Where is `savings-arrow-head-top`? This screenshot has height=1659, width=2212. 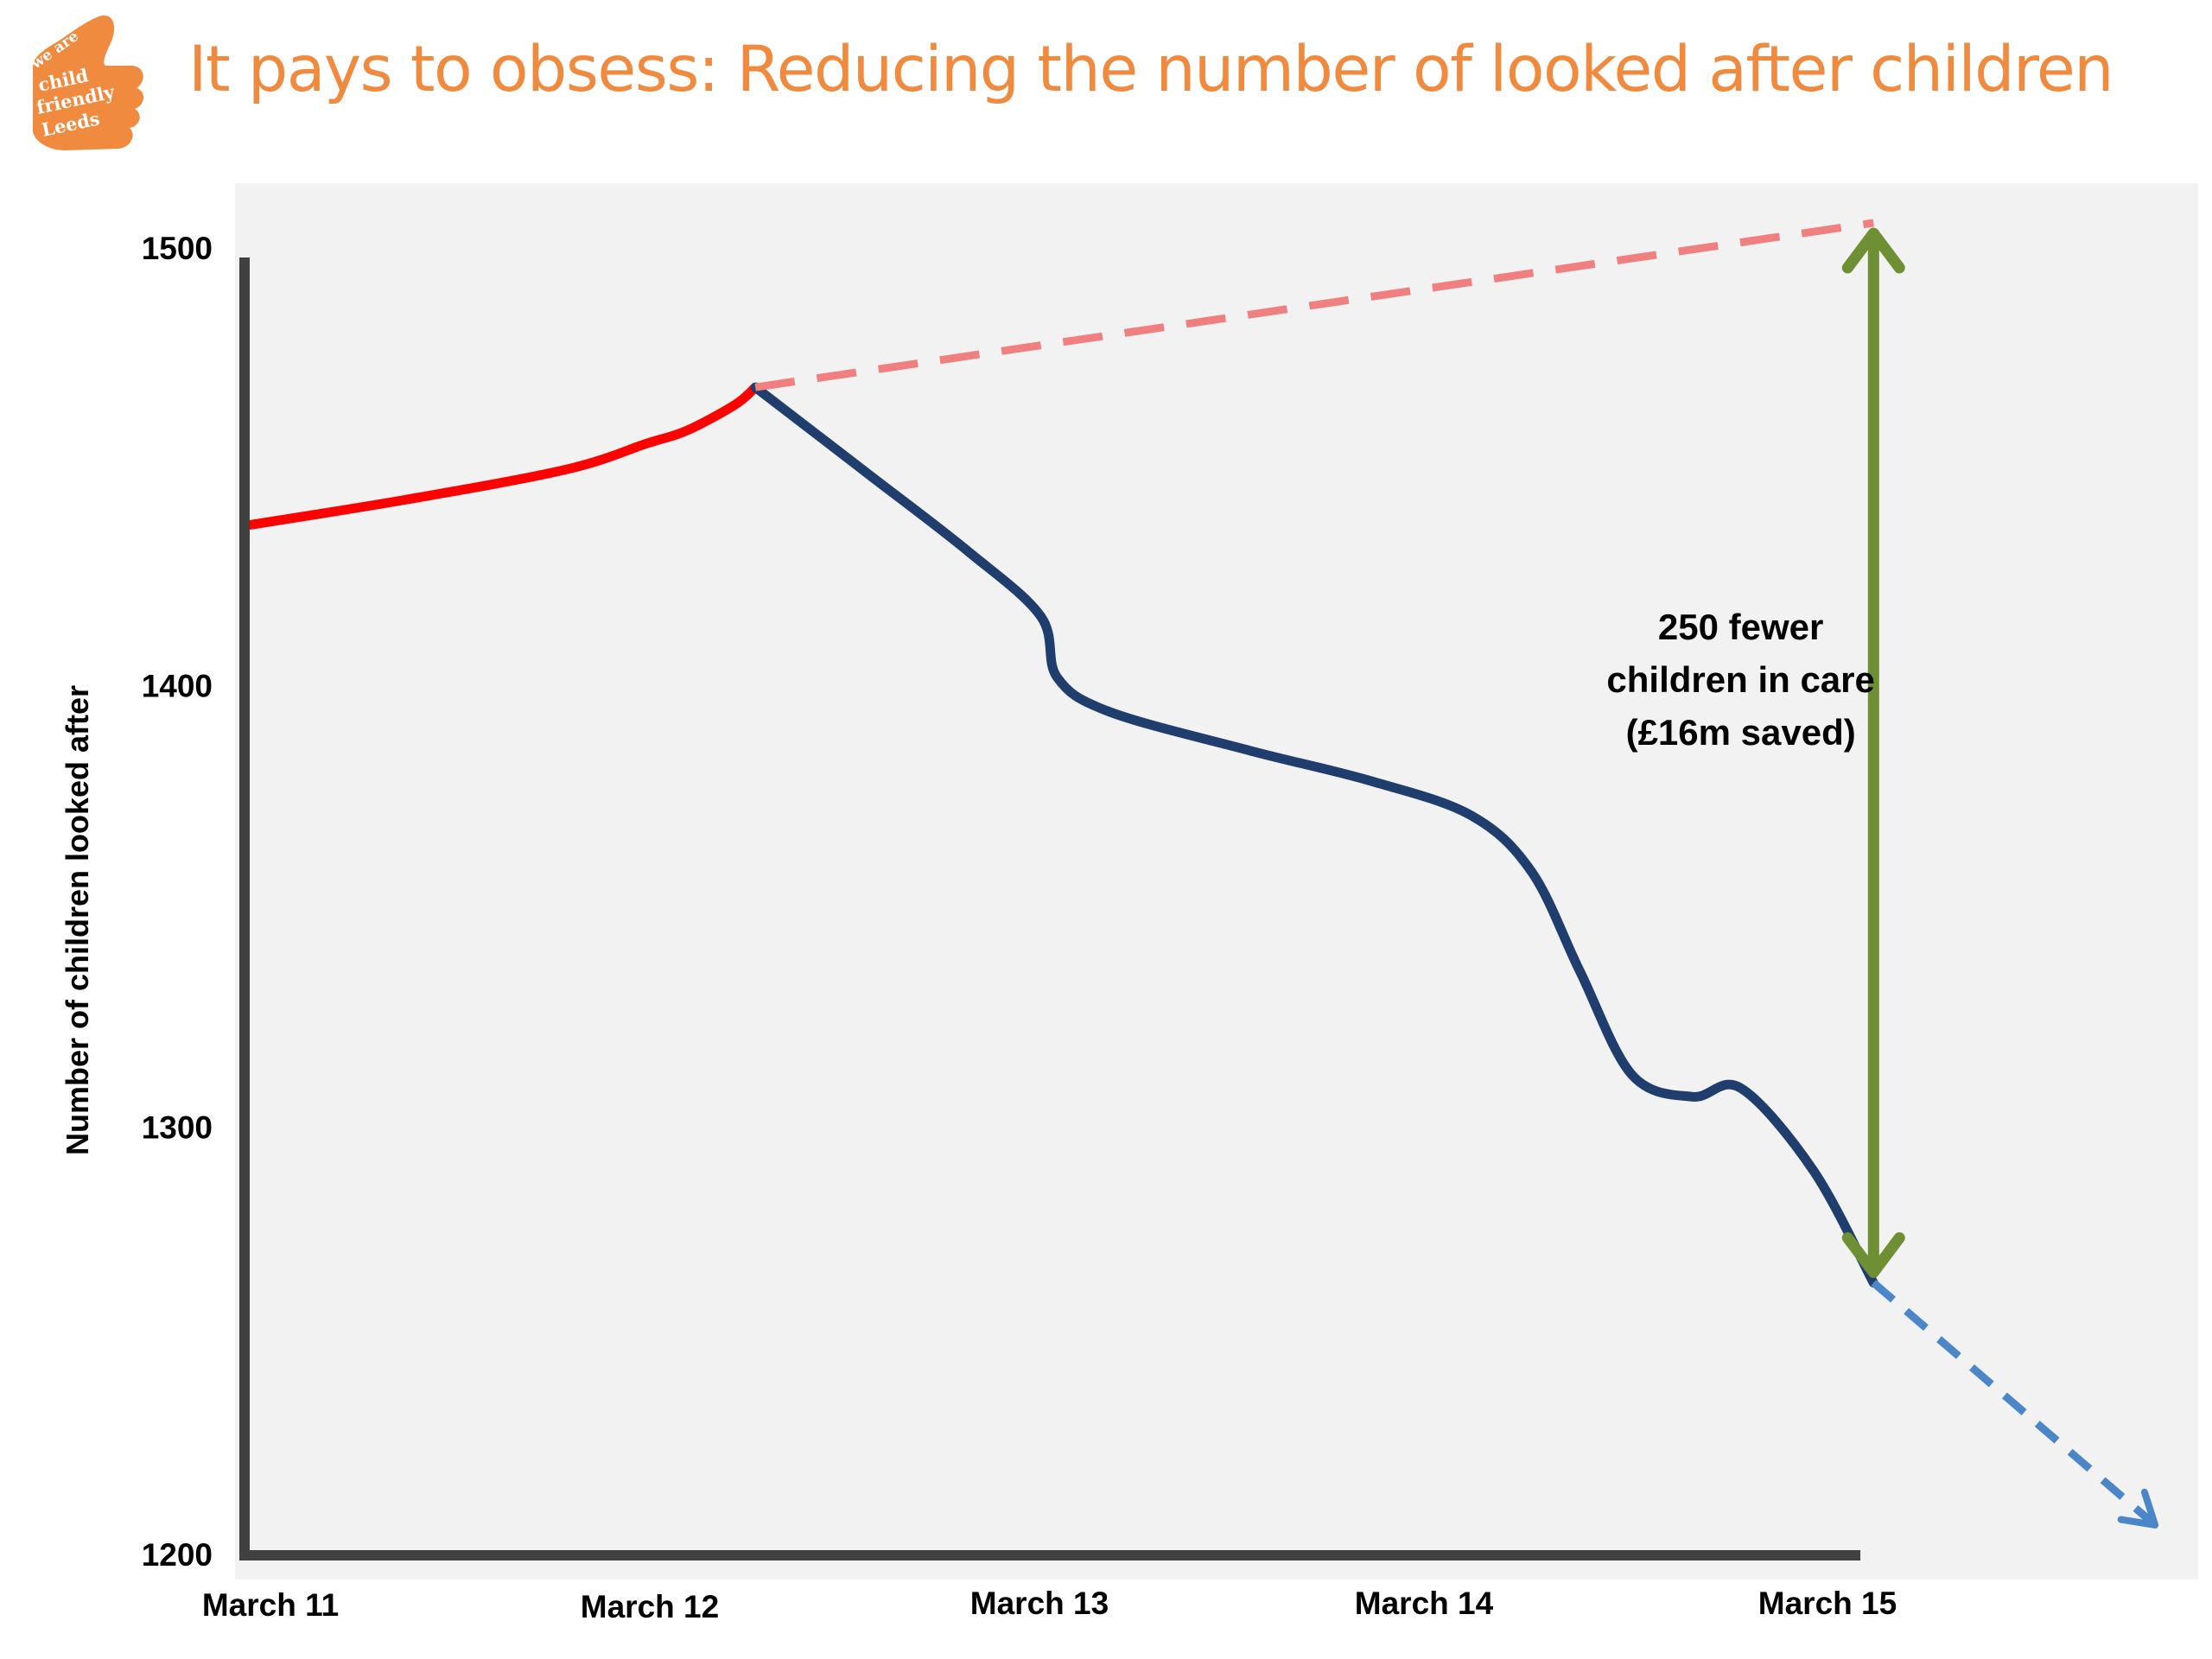
savings-arrow-head-top is located at coordinates (1873, 250).